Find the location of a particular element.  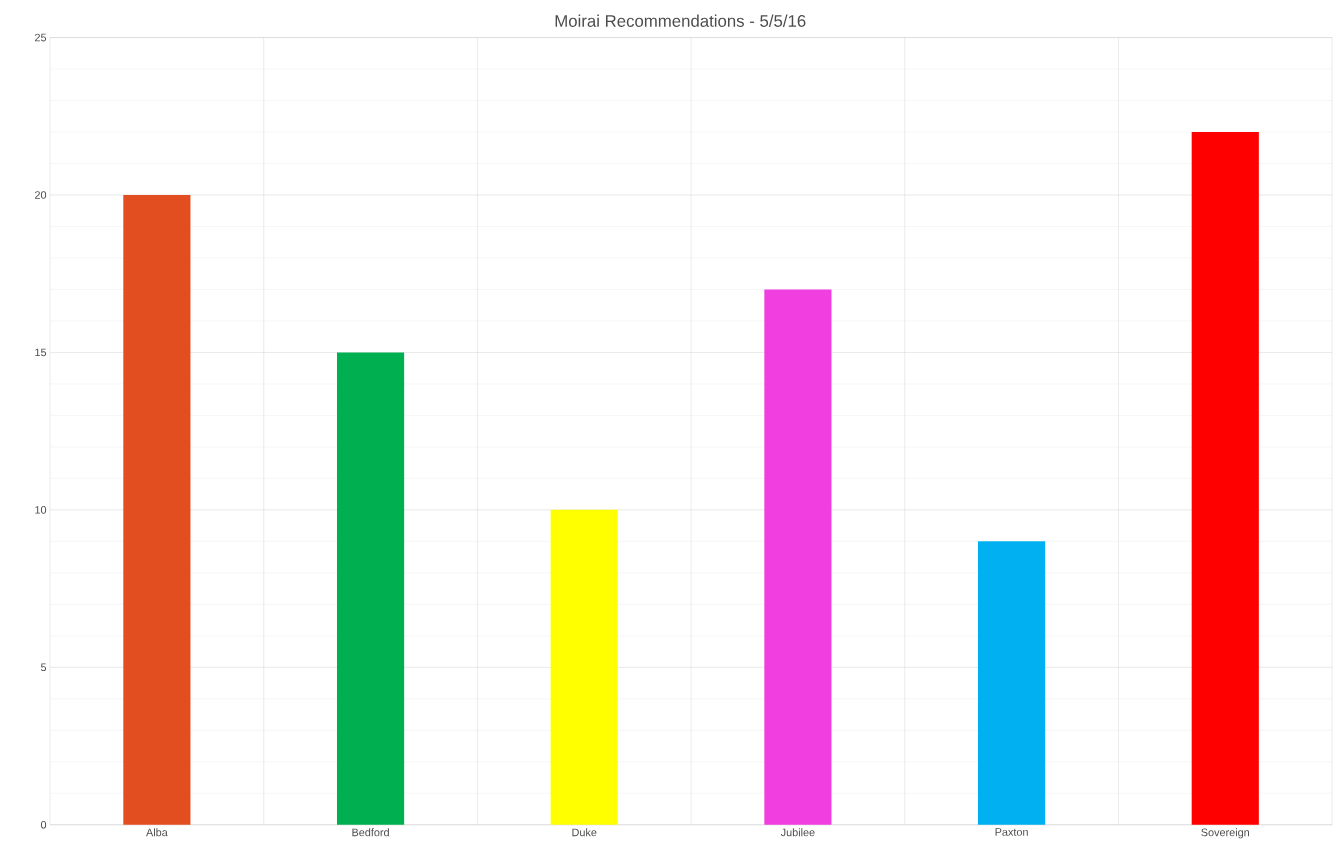

y-tick-label: 10 is located at coordinates (41, 509).